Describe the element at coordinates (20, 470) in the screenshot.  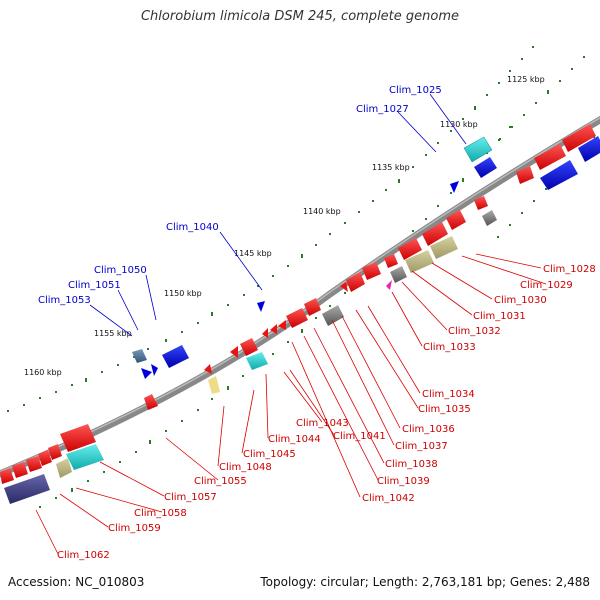
I see `gene-clim-1061b` at that location.